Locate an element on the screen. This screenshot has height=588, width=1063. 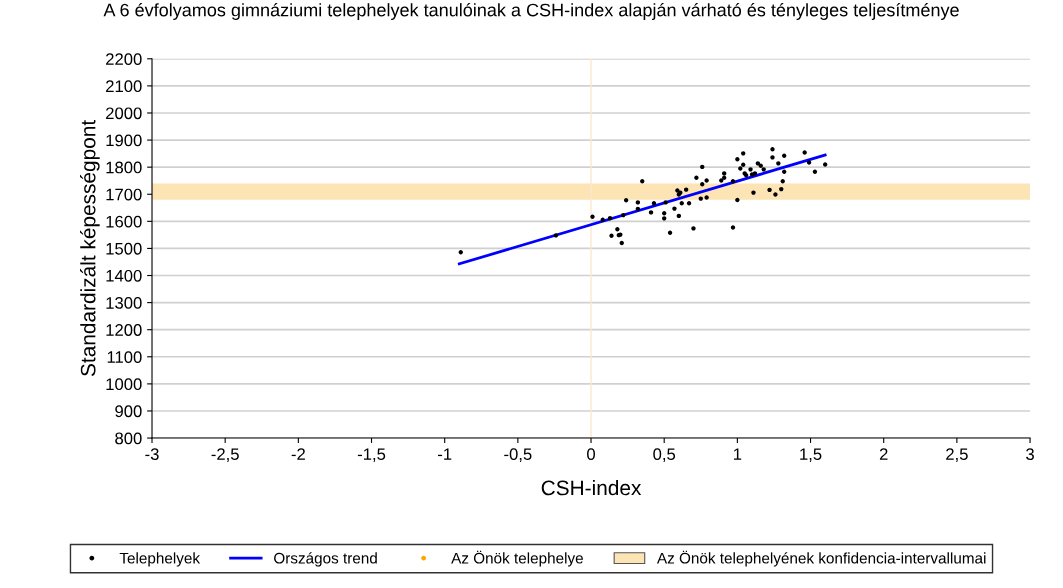
y-tick-label: 1800 is located at coordinates (124, 167).